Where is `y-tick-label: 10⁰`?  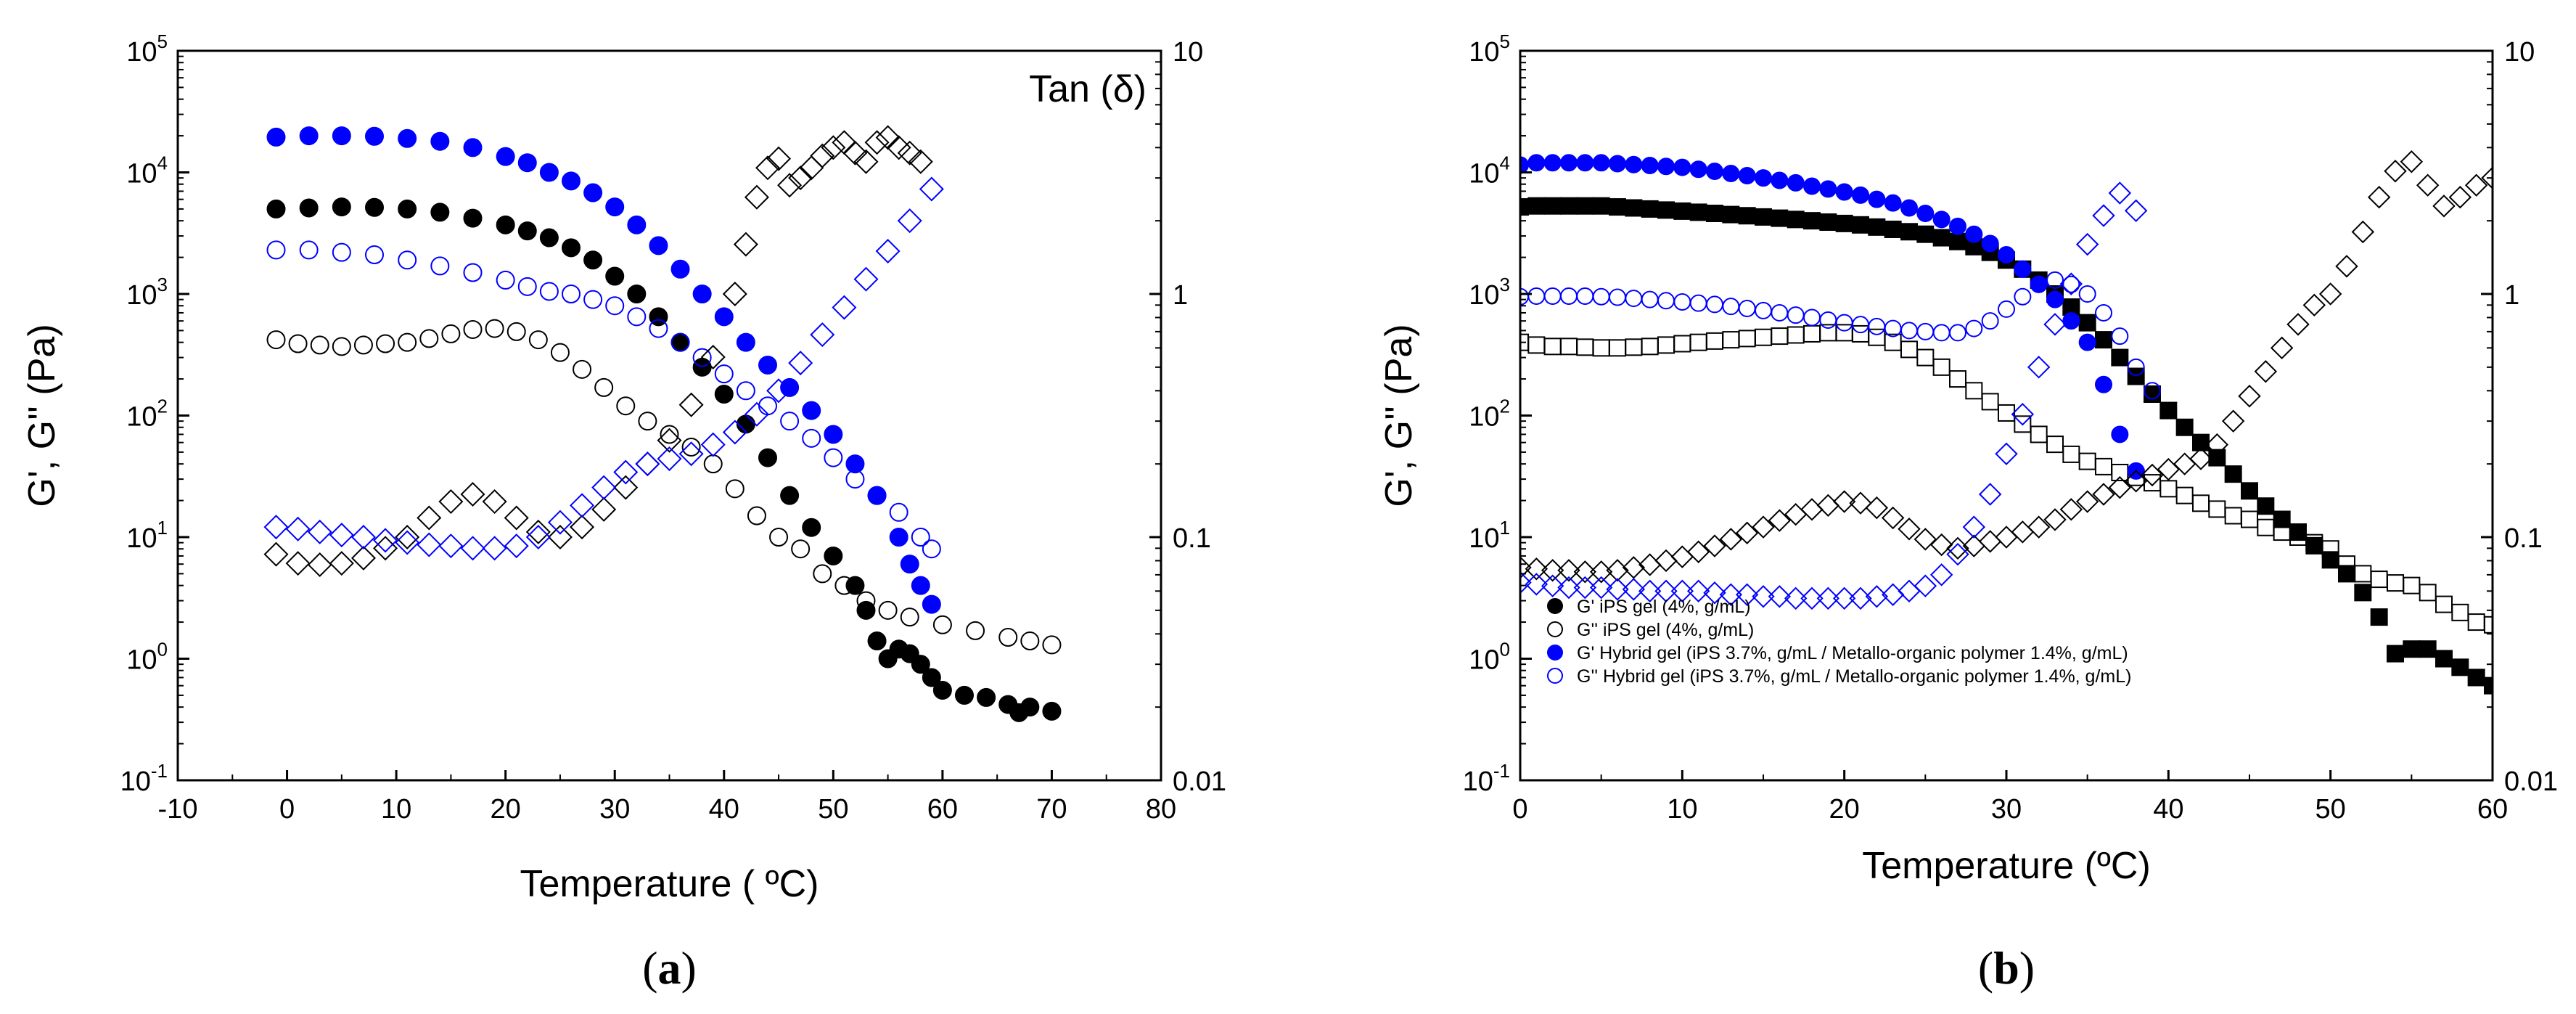
y-tick-label: 10⁰ is located at coordinates (1489, 657).